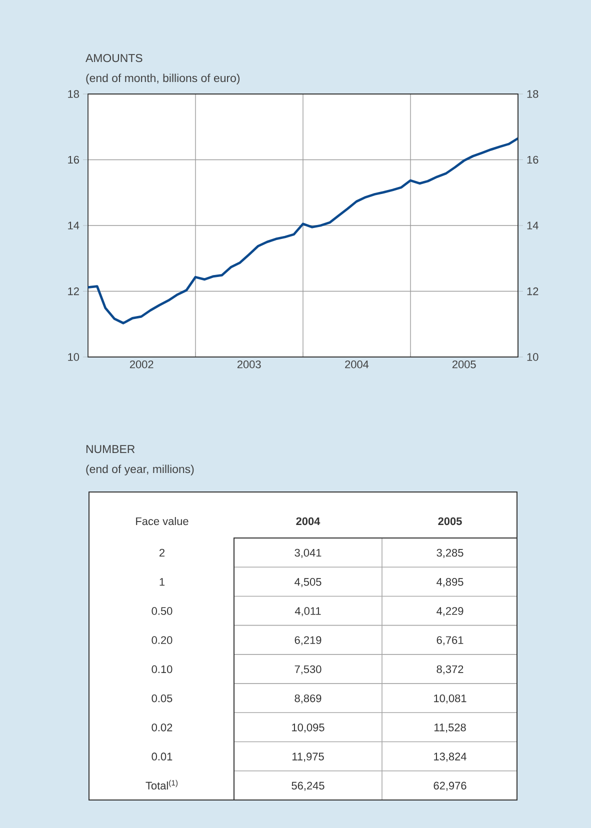 The image size is (591, 828). I want to click on y2-tick-label: 16, so click(532, 160).